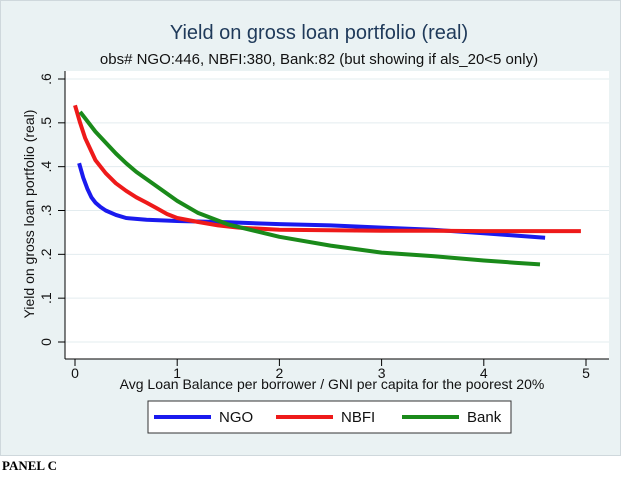  Describe the element at coordinates (236, 417) in the screenshot. I see `legend-label-ngo: NGO` at that location.